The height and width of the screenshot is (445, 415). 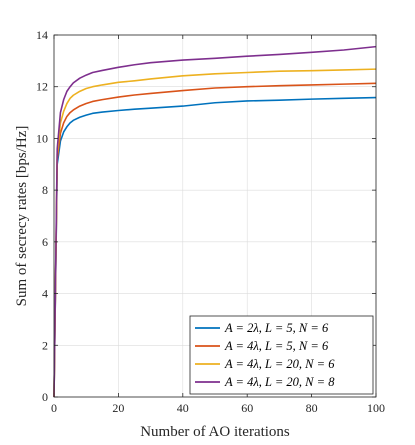 I want to click on x-axis-label: Number of AO iterations, so click(x=215, y=432).